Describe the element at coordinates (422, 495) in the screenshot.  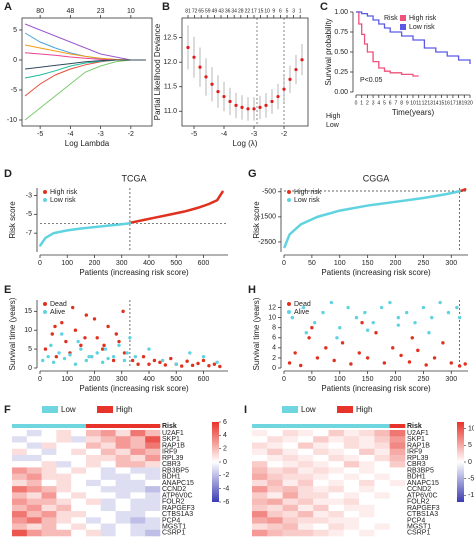
I see `gene-label: ATP6V0C` at that location.